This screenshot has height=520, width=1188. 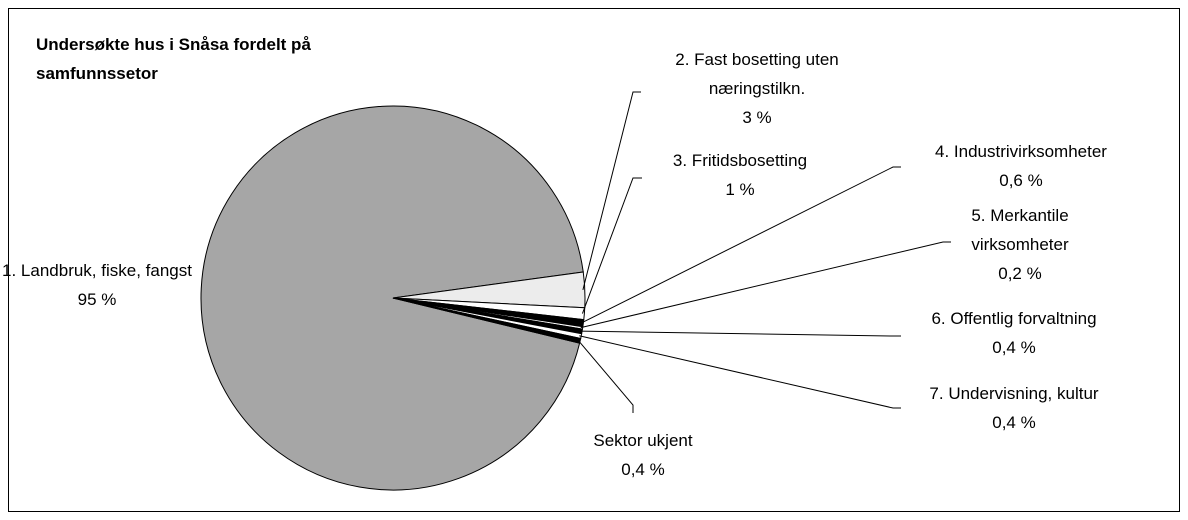 I want to click on slice-value-label: 0,2 %, so click(x=1020, y=273).